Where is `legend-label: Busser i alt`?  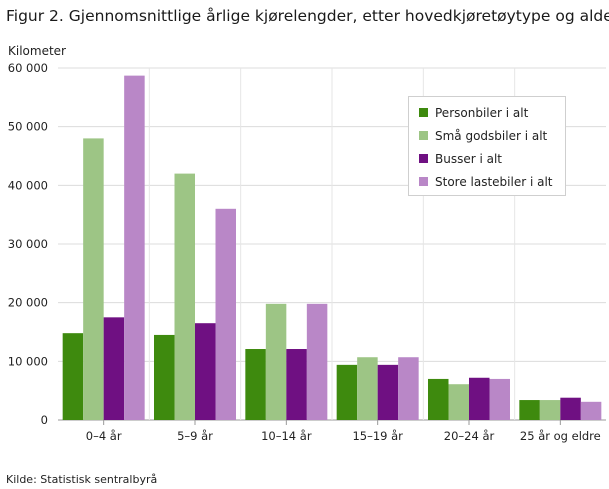 legend-label: Busser i alt is located at coordinates (469, 158).